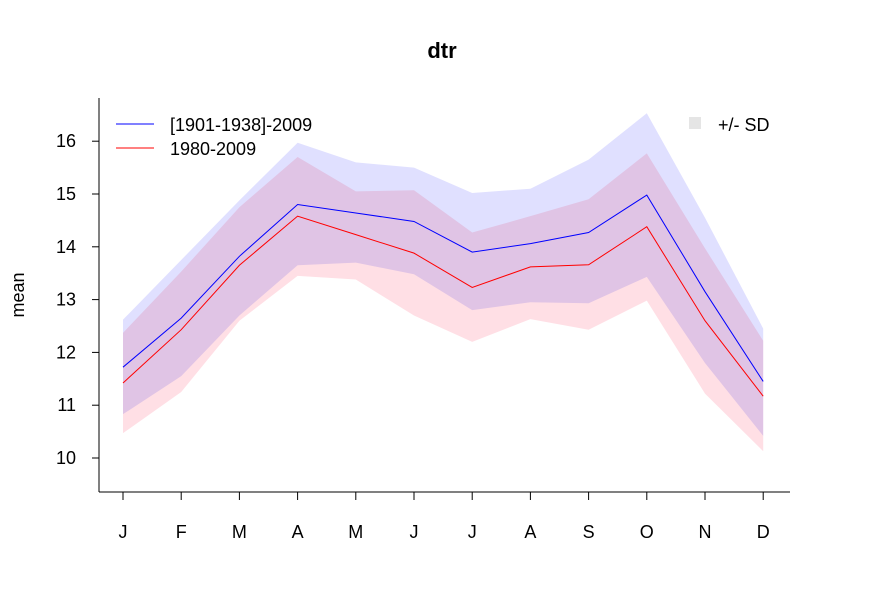 Image resolution: width=885 pixels, height=590 pixels. Describe the element at coordinates (647, 532) in the screenshot. I see `x-tick-label: O` at that location.